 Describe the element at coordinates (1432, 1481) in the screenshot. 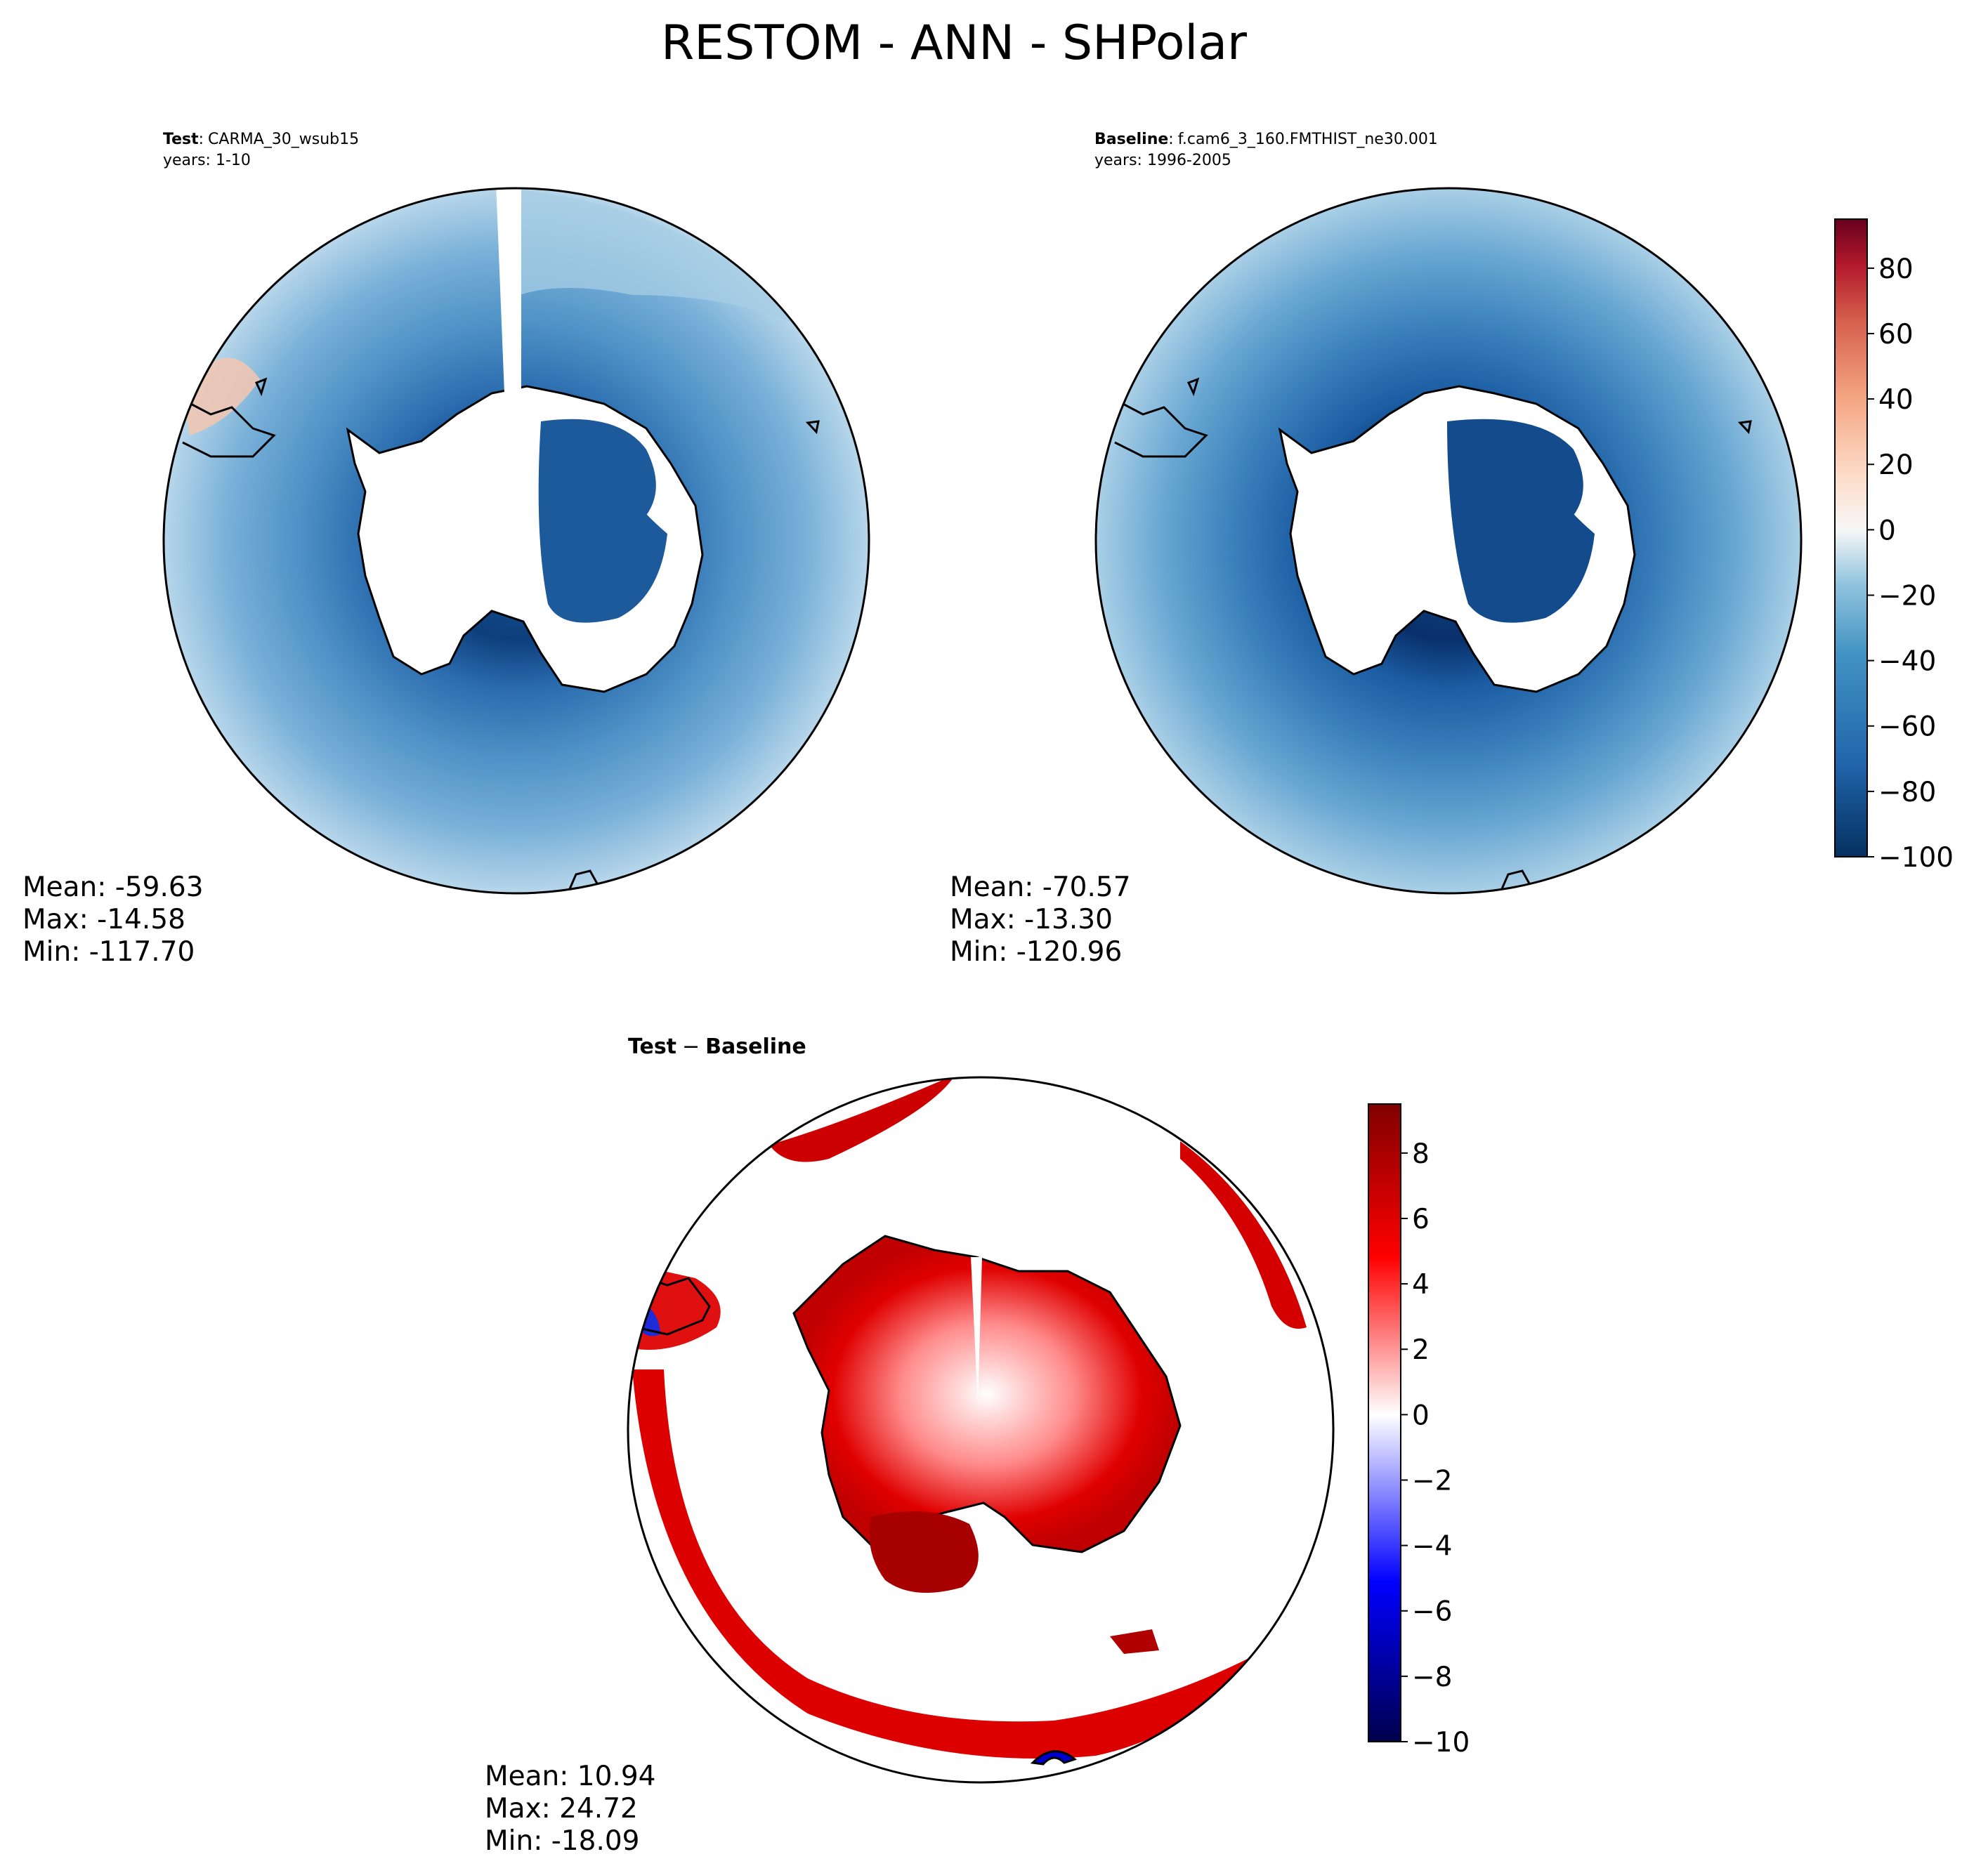

I see `colorbar-diff-tick-label: −2` at that location.